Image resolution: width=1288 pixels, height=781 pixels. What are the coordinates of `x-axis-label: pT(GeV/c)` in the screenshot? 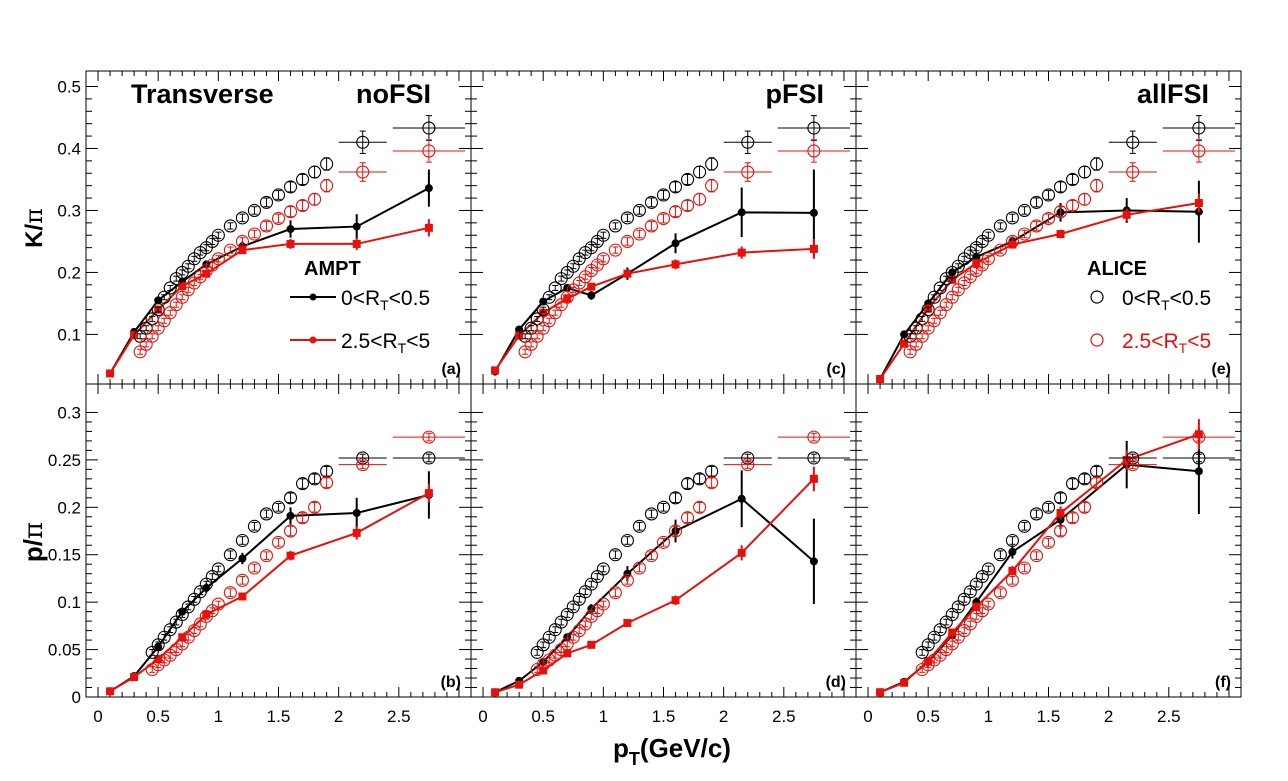 It's located at (672, 751).